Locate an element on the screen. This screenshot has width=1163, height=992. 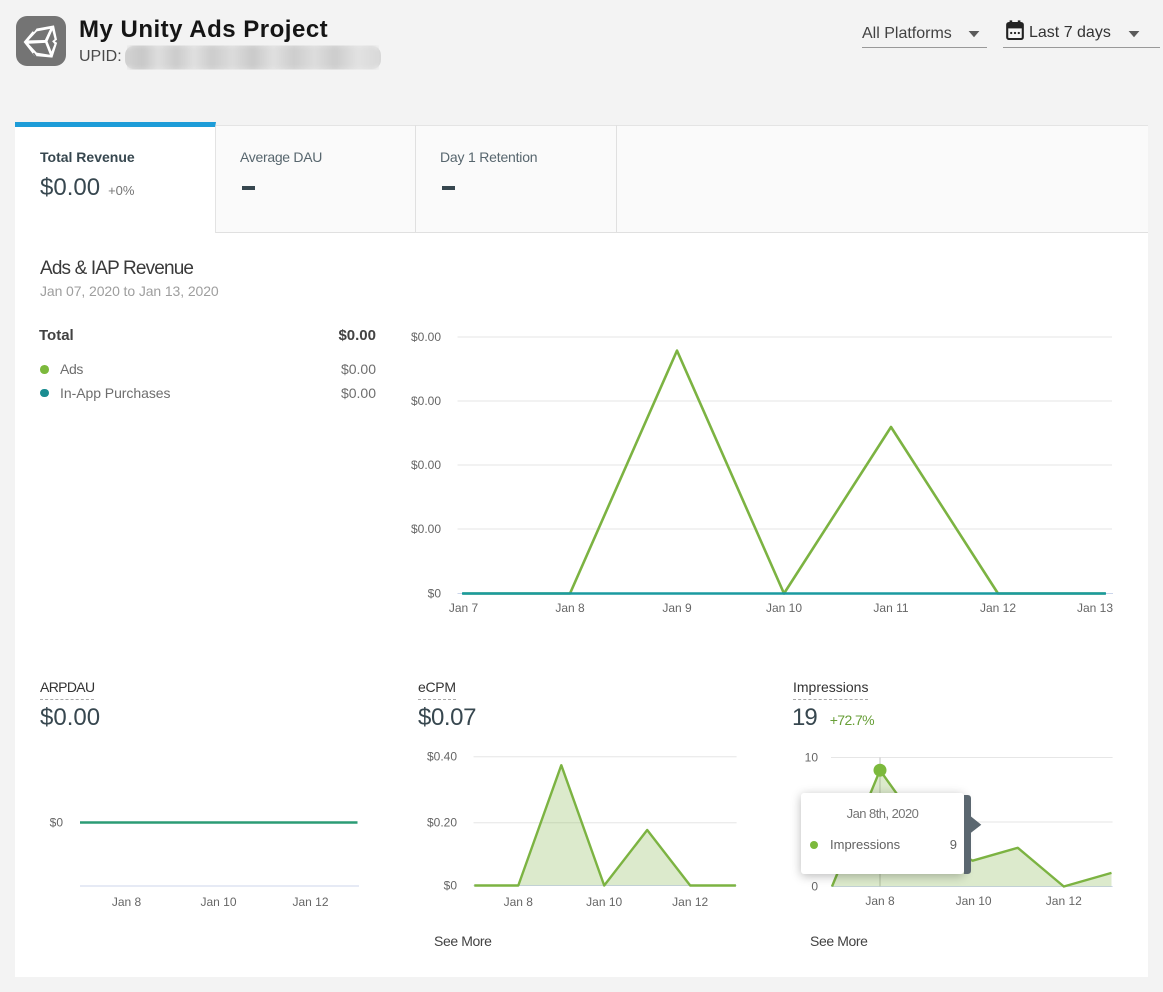
svg-text: Jan 7 is located at coordinates (464, 608).